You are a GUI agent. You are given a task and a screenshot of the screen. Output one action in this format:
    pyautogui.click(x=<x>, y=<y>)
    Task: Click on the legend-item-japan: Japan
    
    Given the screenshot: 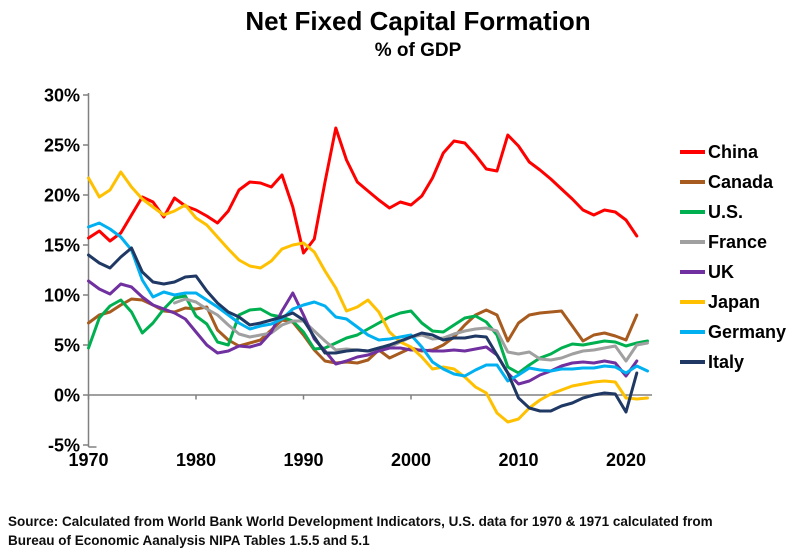 What is the action you would take?
    pyautogui.click(x=733, y=302)
    